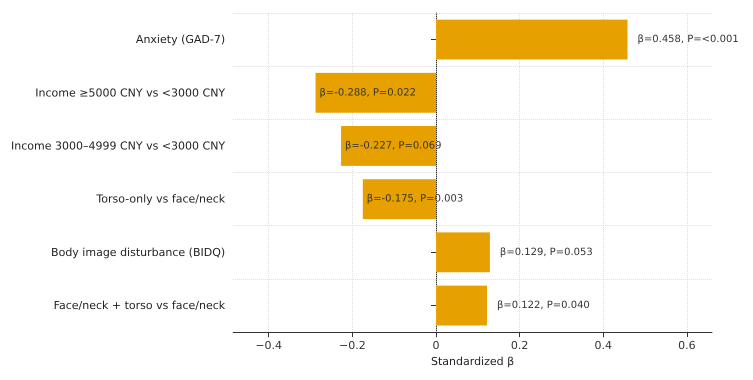 This screenshot has width=753, height=380. Describe the element at coordinates (688, 40) in the screenshot. I see `data-label: β=0.458, P=<0.001` at that location.